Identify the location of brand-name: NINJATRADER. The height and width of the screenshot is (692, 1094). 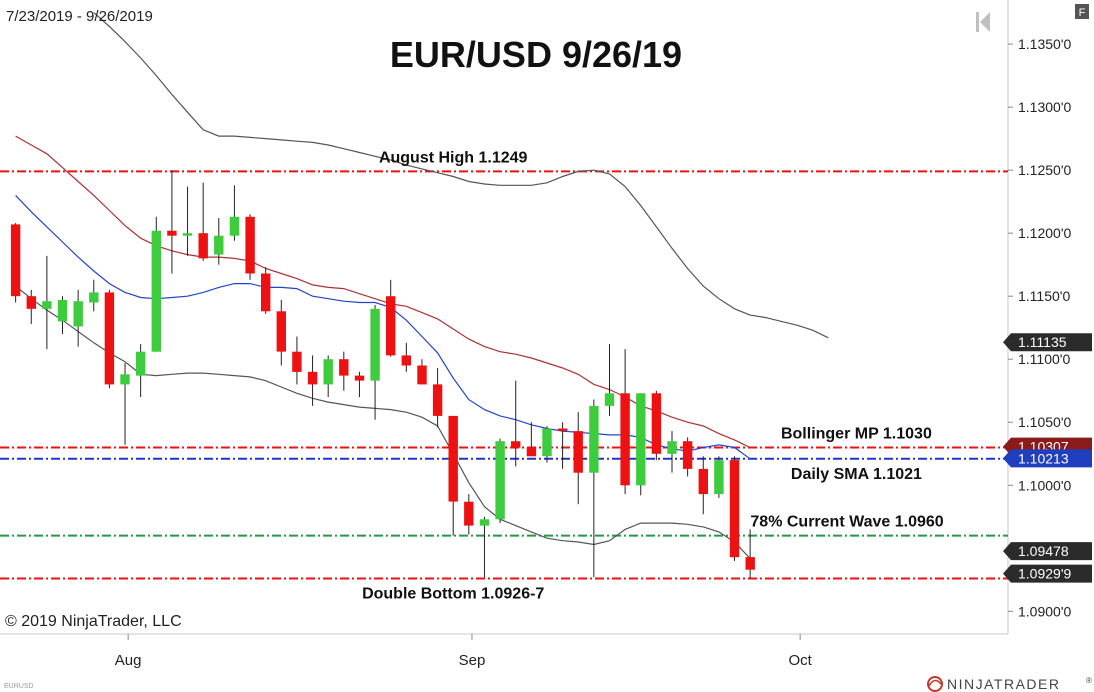
(1003, 684).